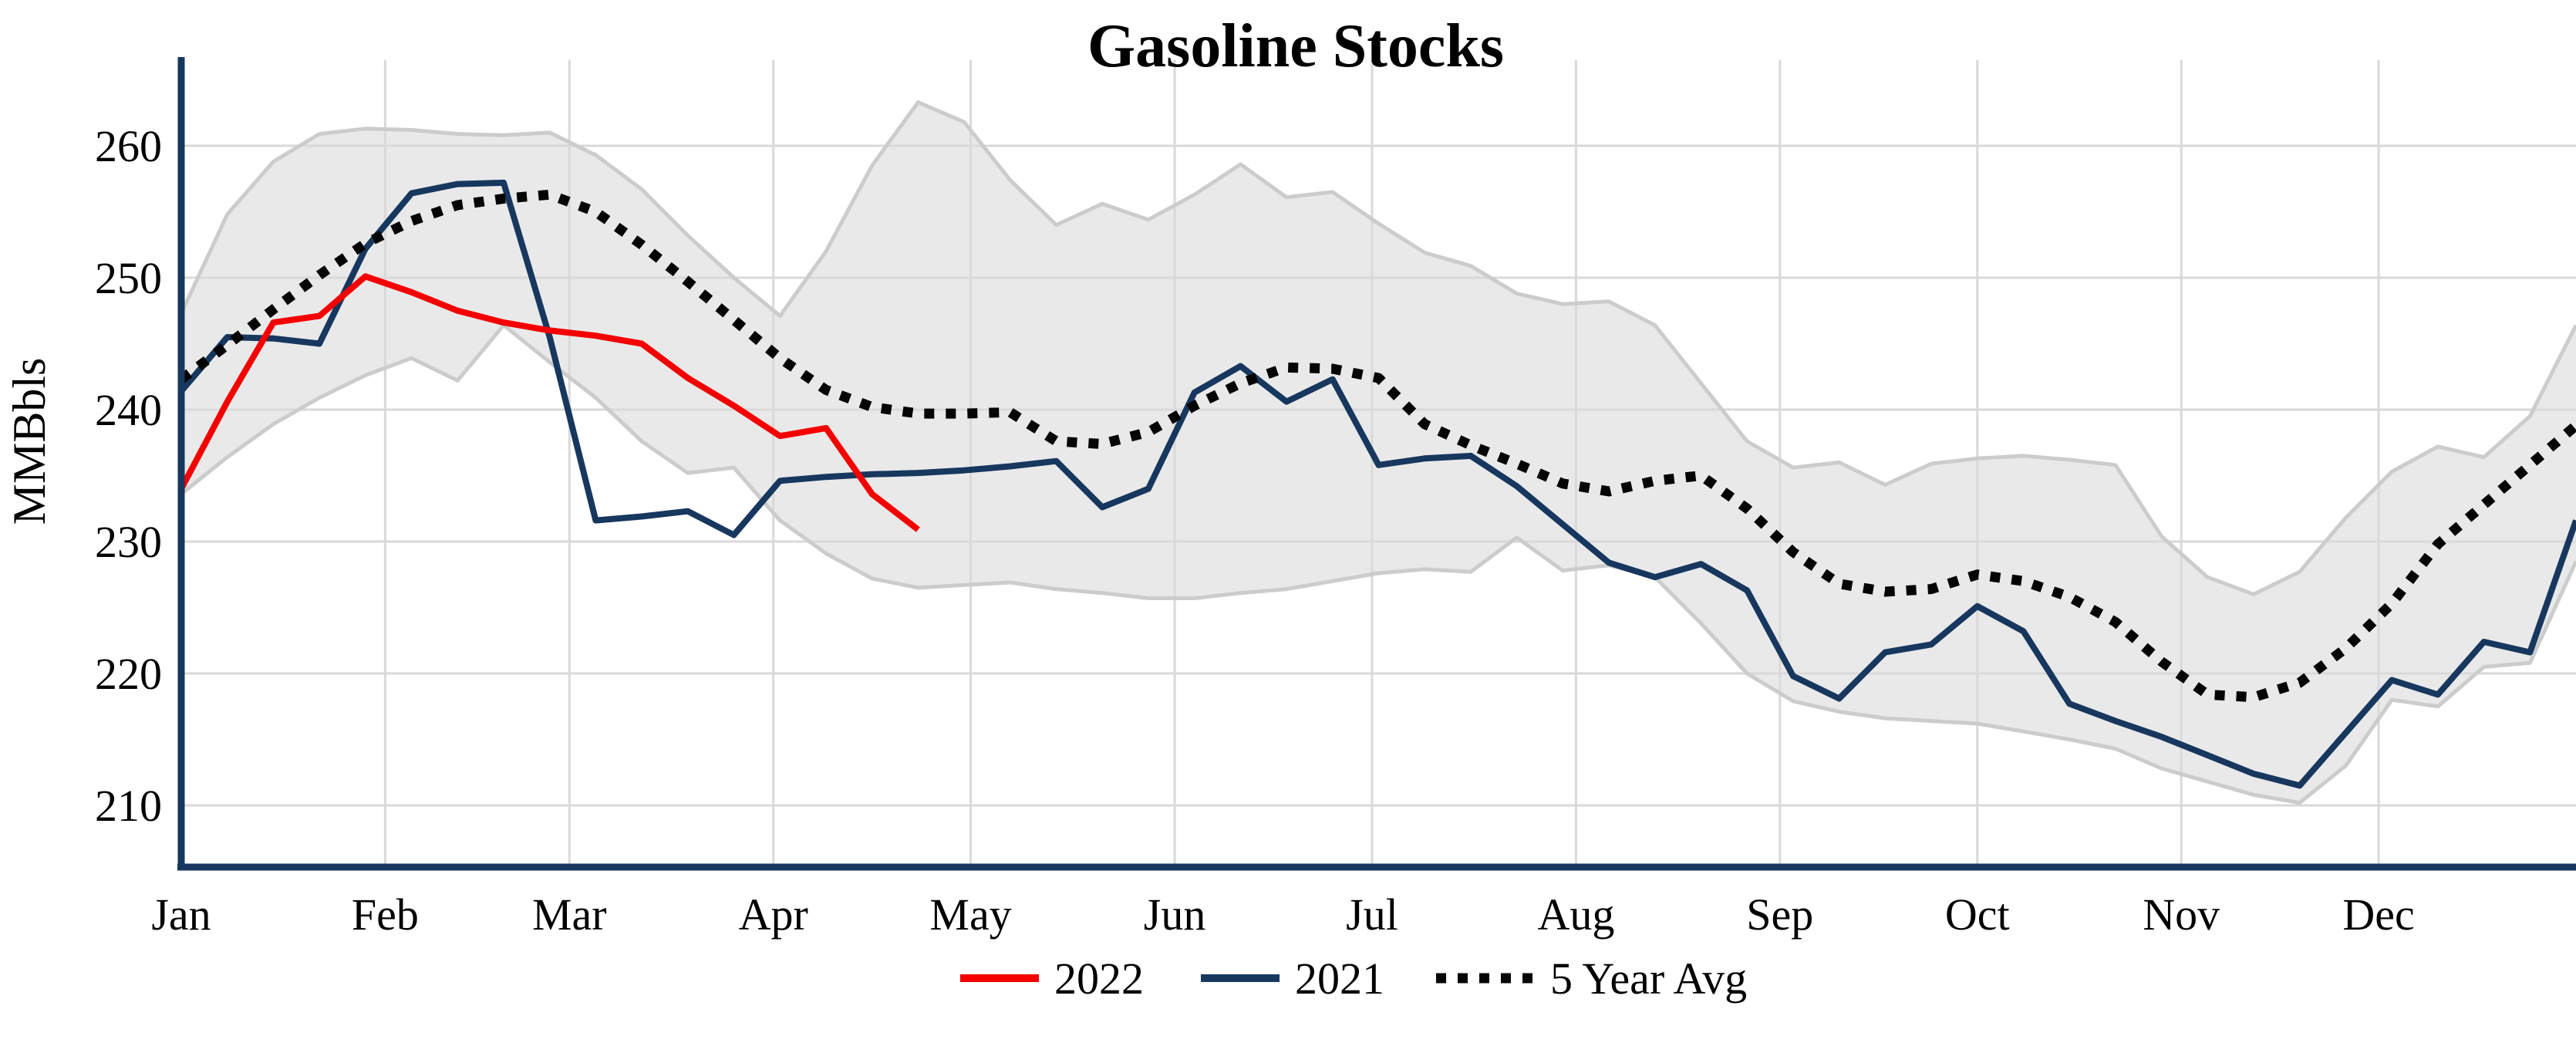 Image resolution: width=2576 pixels, height=1053 pixels. Describe the element at coordinates (2378, 915) in the screenshot. I see `x-tick-label-Dec: Dec` at that location.